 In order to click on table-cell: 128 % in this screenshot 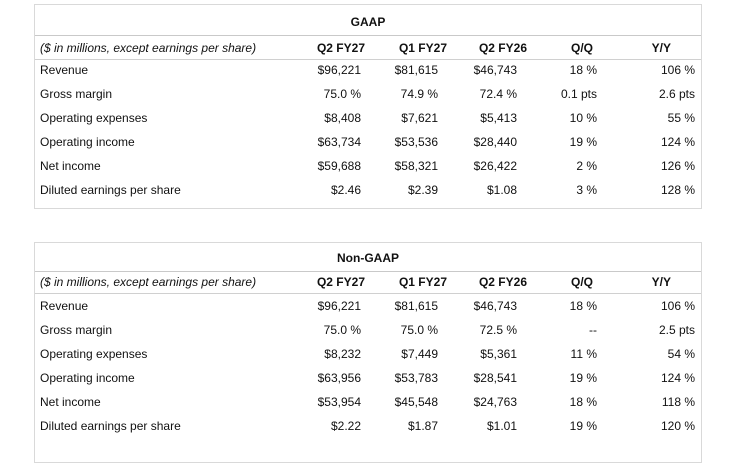, I will do `click(677, 190)`.